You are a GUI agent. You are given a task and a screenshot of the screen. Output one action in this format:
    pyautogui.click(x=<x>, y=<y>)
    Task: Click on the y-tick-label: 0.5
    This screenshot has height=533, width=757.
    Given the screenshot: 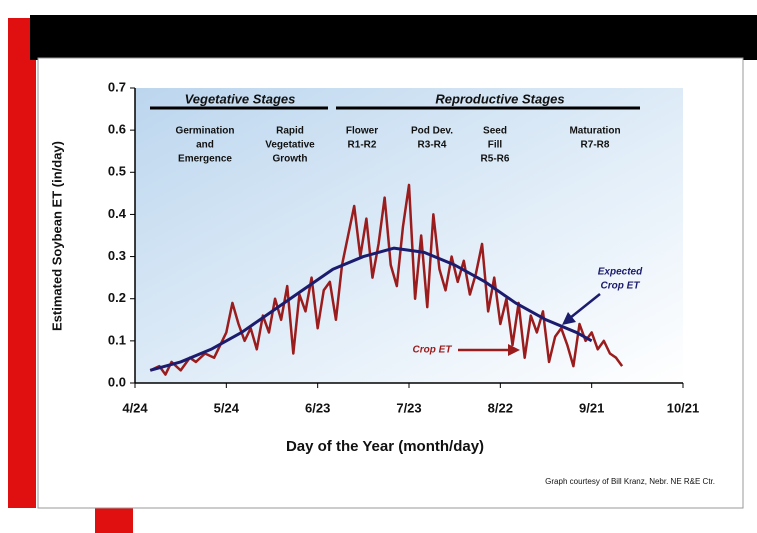 What is the action you would take?
    pyautogui.click(x=117, y=171)
    